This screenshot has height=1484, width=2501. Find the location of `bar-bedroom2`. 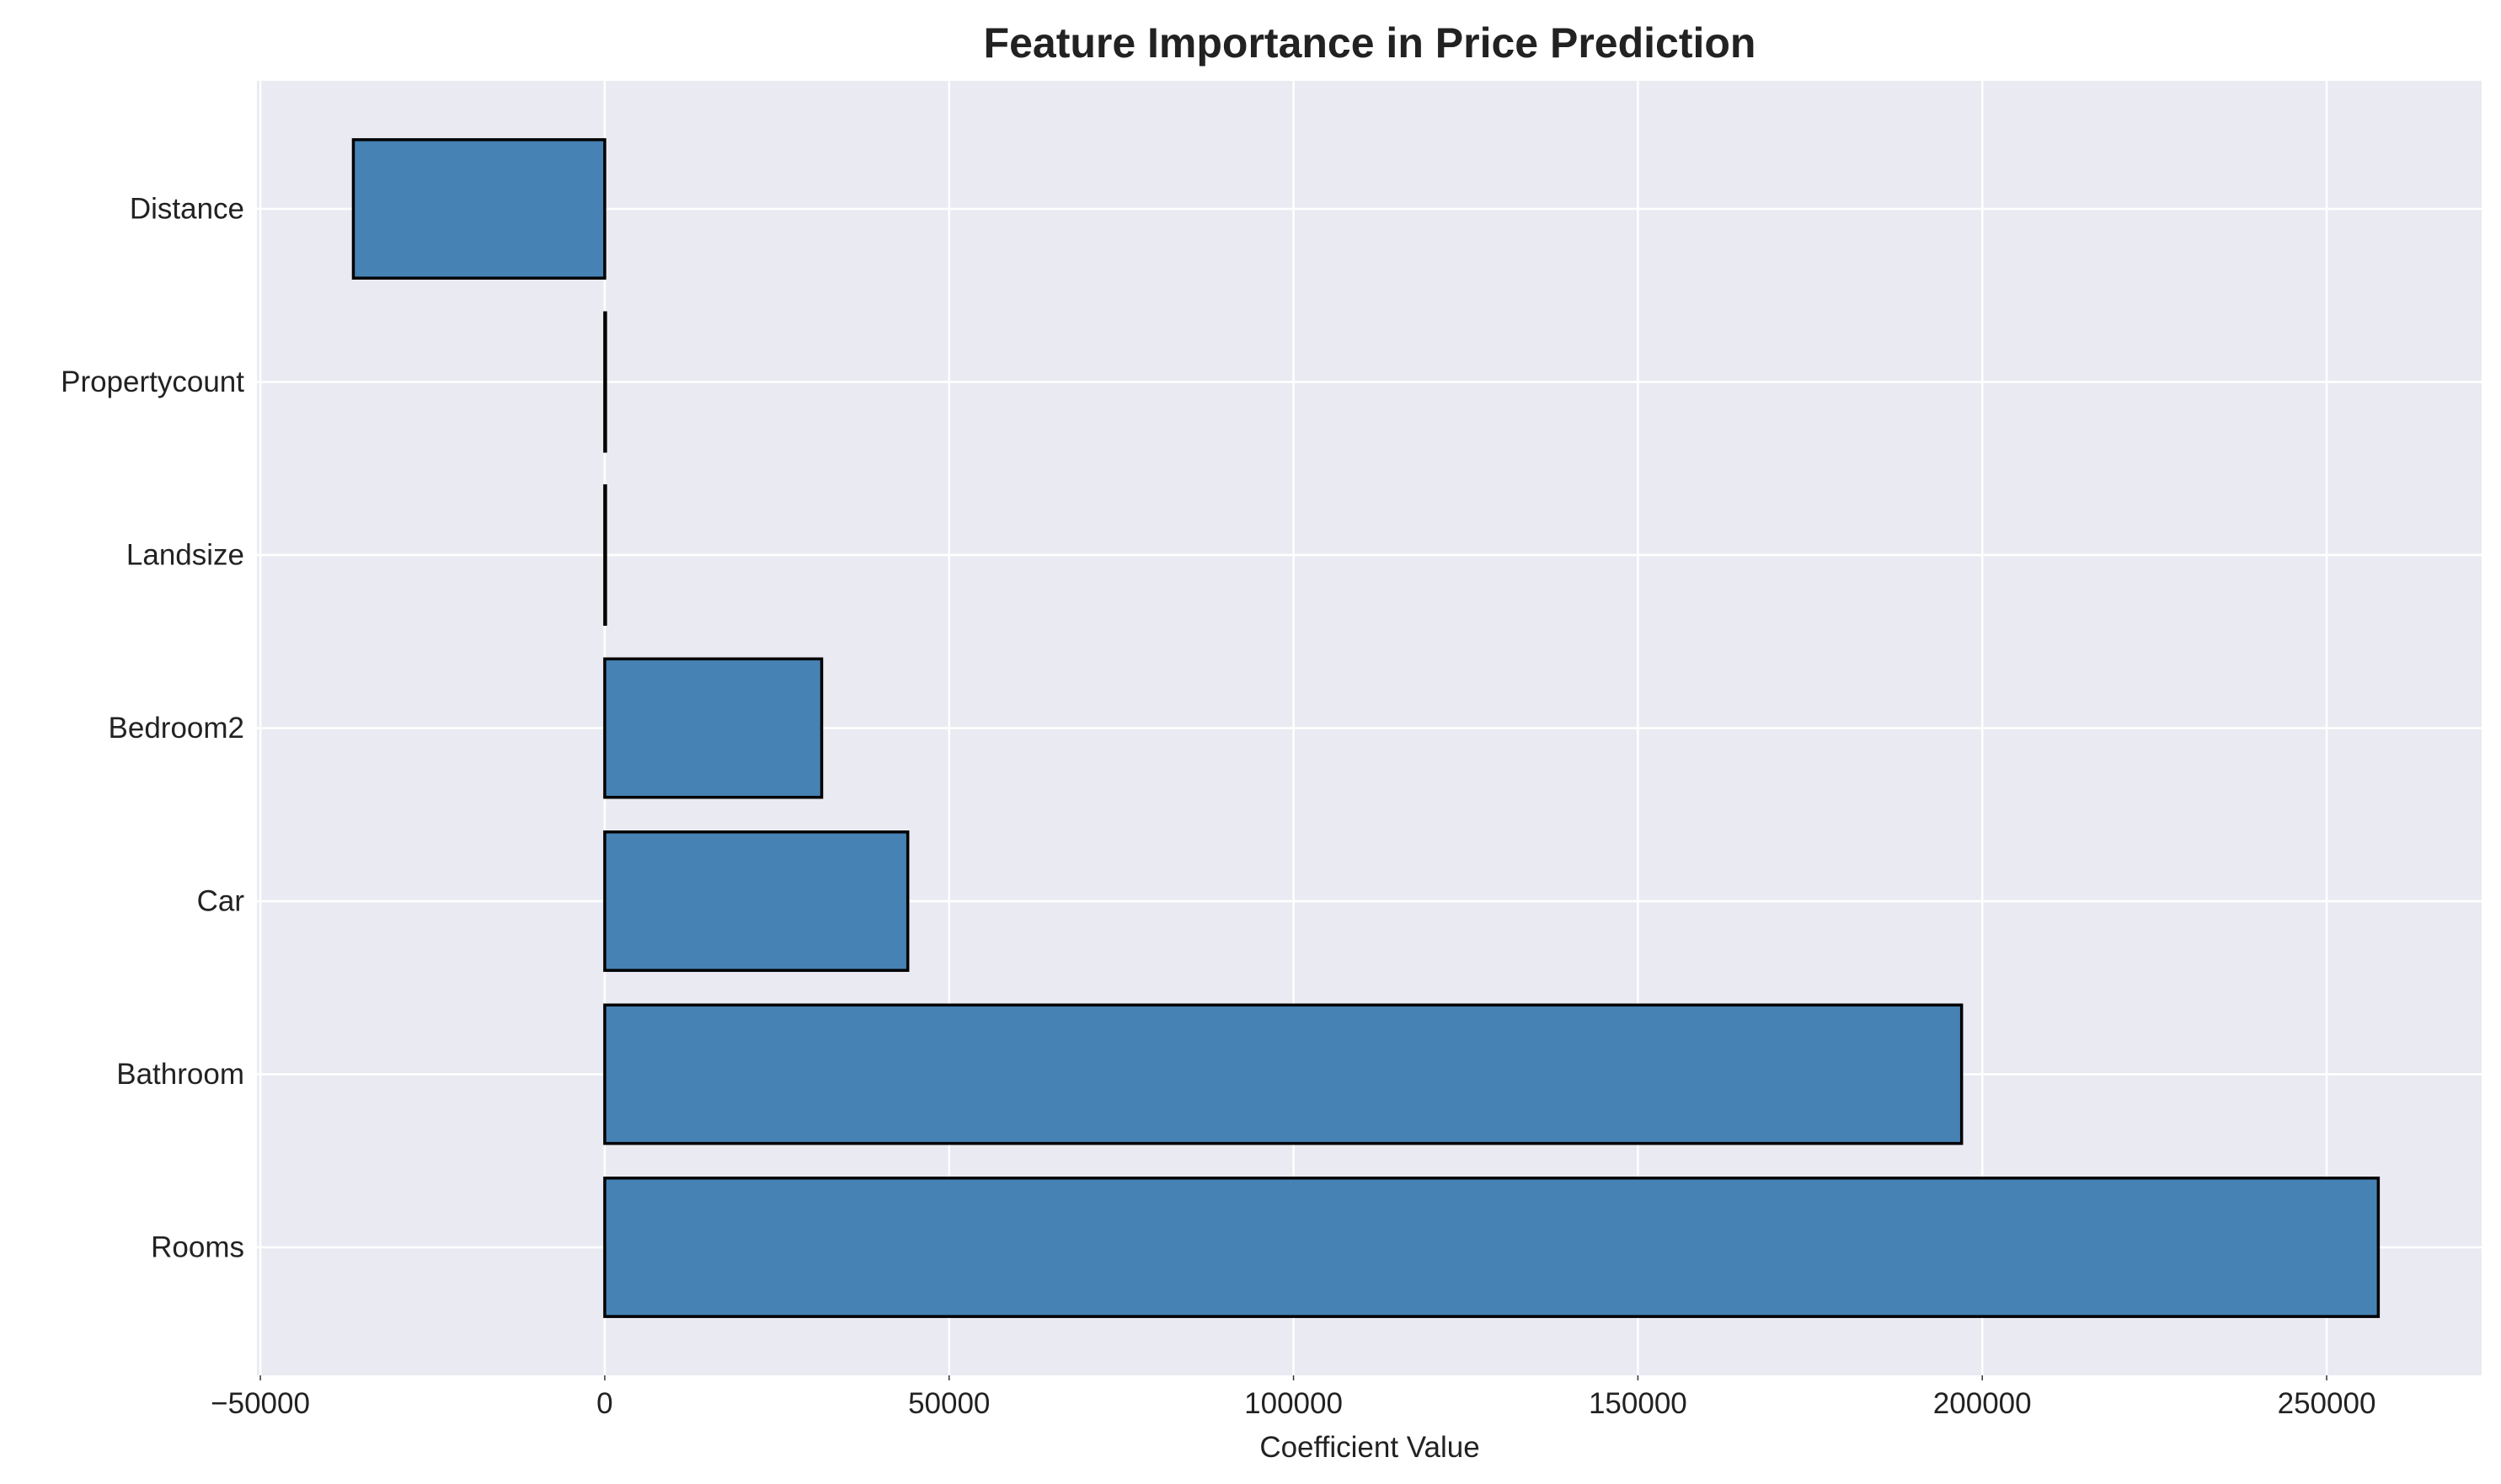

bar-bedroom2 is located at coordinates (713, 728).